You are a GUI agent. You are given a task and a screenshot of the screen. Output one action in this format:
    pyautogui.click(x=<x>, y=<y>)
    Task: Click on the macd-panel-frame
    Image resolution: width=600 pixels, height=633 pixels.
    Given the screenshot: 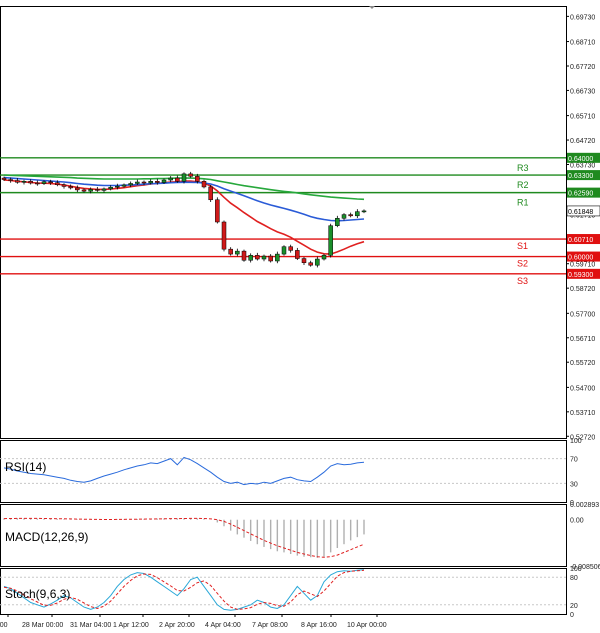 What is the action you would take?
    pyautogui.click(x=283, y=535)
    